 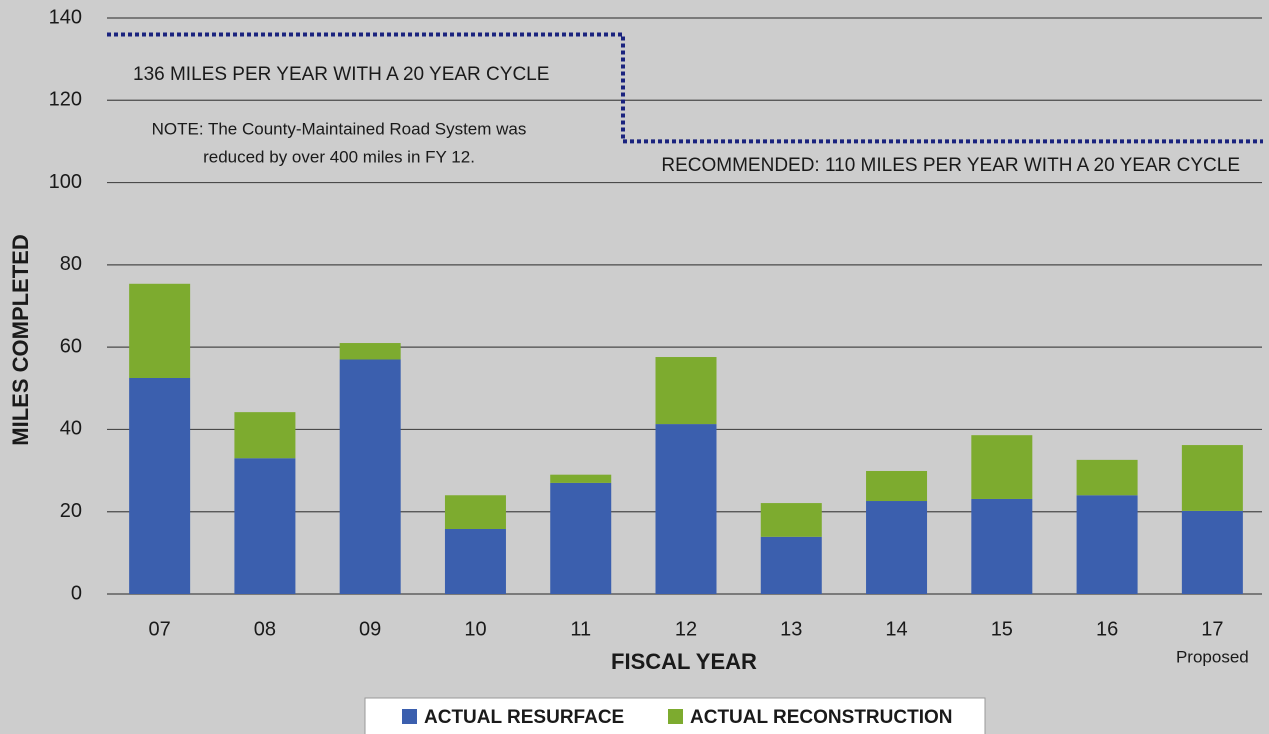 What do you see at coordinates (366, 87) in the screenshot?
I see `reference-line` at bounding box center [366, 87].